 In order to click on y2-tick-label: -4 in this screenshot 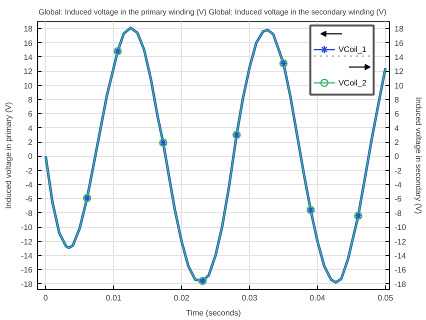, I will do `click(398, 185)`.